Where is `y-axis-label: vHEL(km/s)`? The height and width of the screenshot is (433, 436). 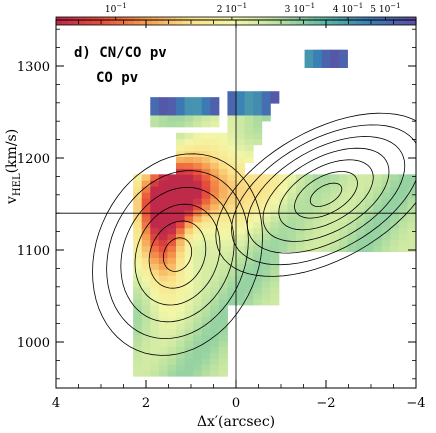
y-axis-label: vHEL(km/s) is located at coordinates (13, 167).